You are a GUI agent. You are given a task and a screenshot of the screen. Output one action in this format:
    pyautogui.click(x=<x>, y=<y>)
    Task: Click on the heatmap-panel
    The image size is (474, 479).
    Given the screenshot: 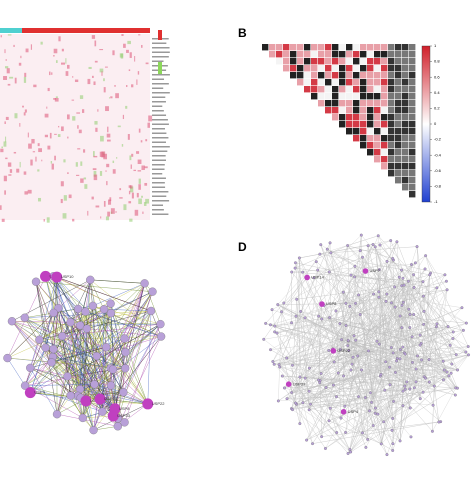 What is the action you would take?
    pyautogui.click(x=85, y=125)
    